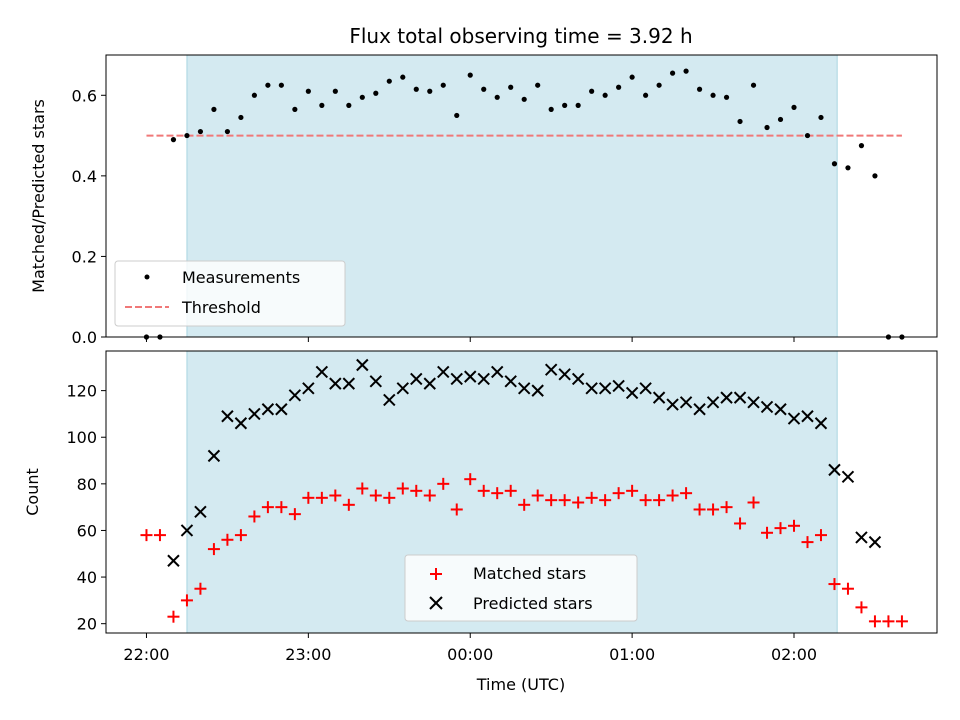  I want to click on bottom-y-tick-label: 40, so click(87, 577).